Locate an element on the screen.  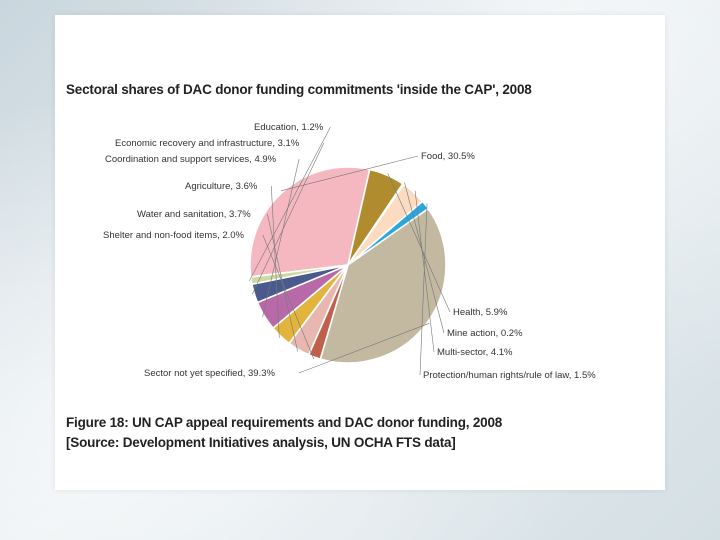
slice-label-7: Water and sanitation, 3.7% is located at coordinates (194, 214).